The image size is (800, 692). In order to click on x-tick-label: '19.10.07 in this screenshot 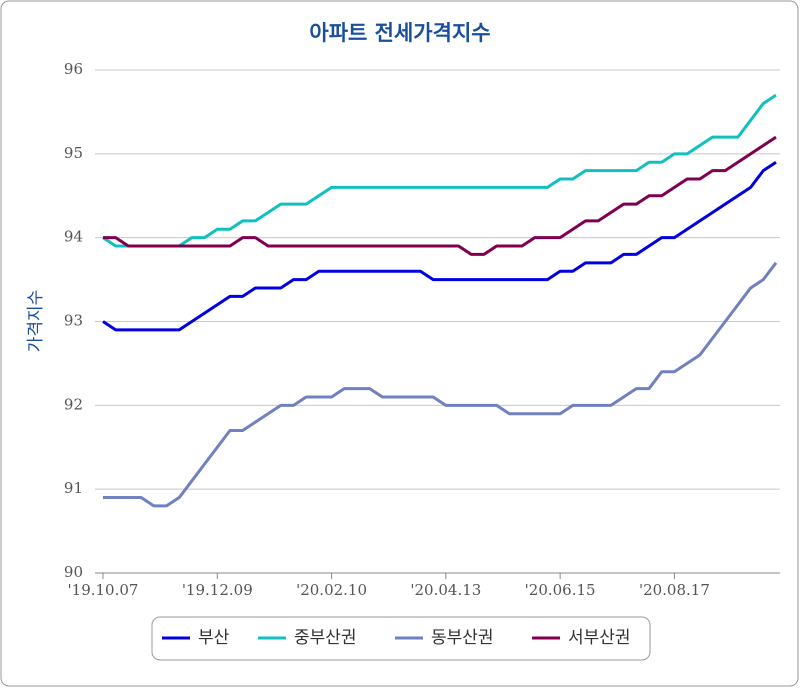, I will do `click(103, 590)`.